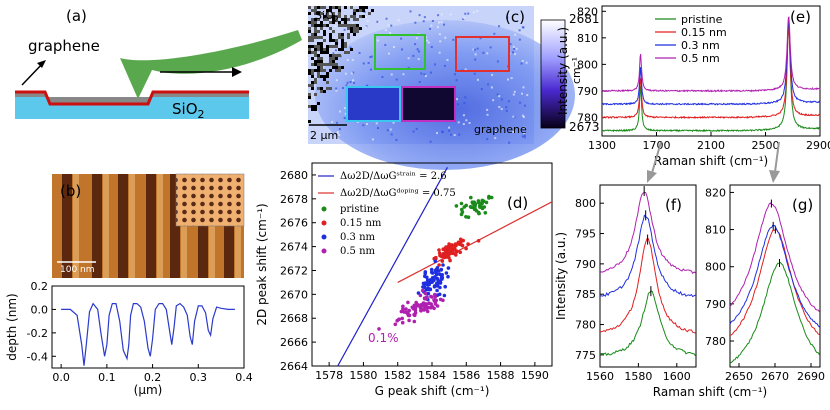 This screenshot has width=830, height=410. What do you see at coordinates (373, 104) in the screenshot?
I see `region-box-cyan` at bounding box center [373, 104].